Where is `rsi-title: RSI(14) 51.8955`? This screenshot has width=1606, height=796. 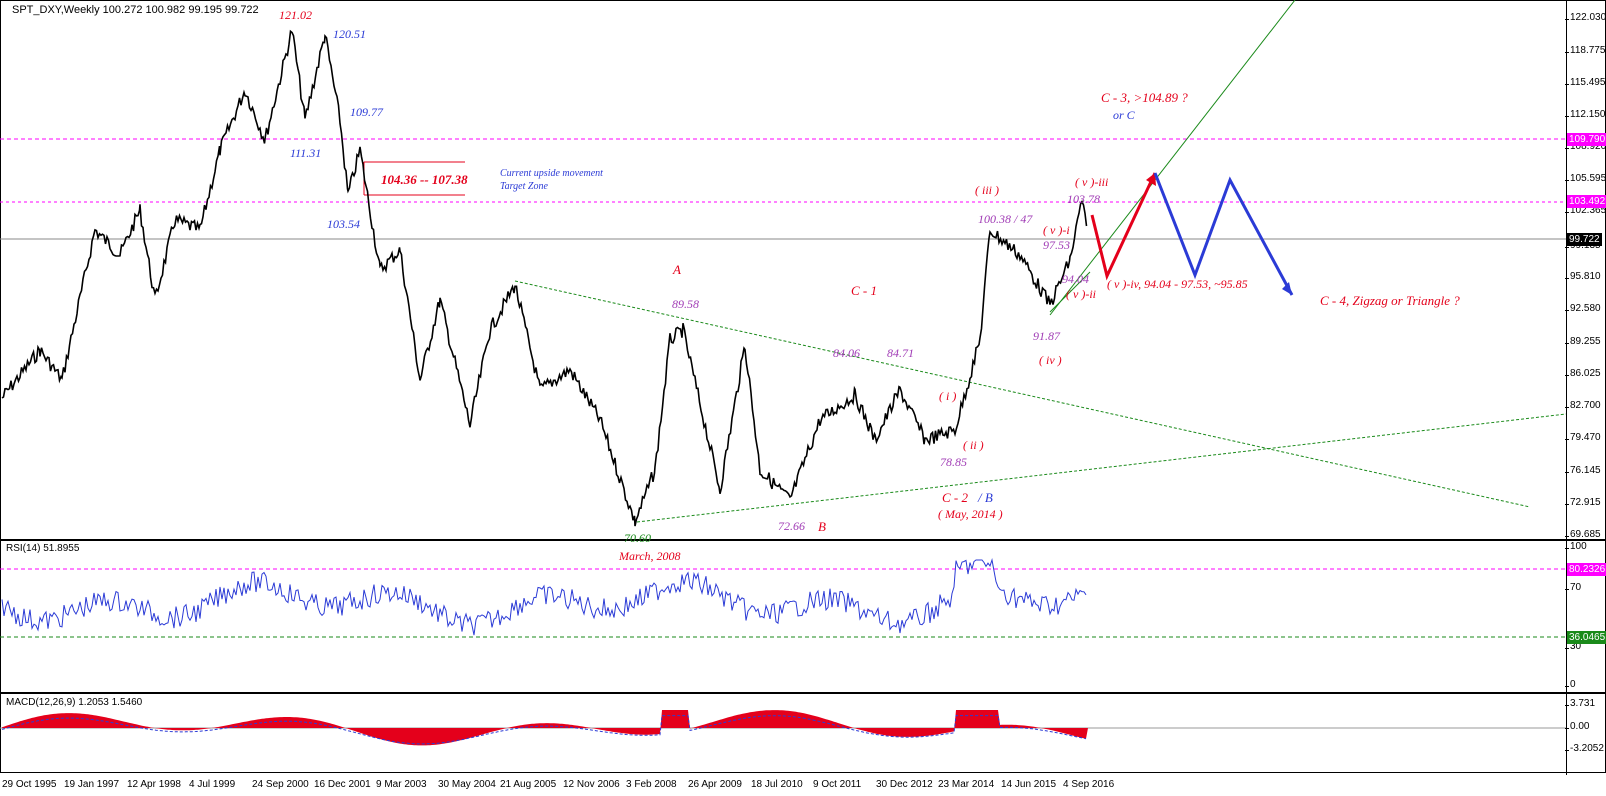 rsi-title: RSI(14) 51.8955 is located at coordinates (43, 548).